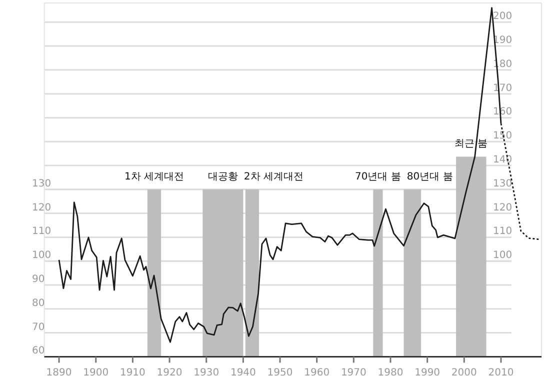 The height and width of the screenshot is (390, 550). I want to click on y2-tick-label: 130, so click(502, 184).